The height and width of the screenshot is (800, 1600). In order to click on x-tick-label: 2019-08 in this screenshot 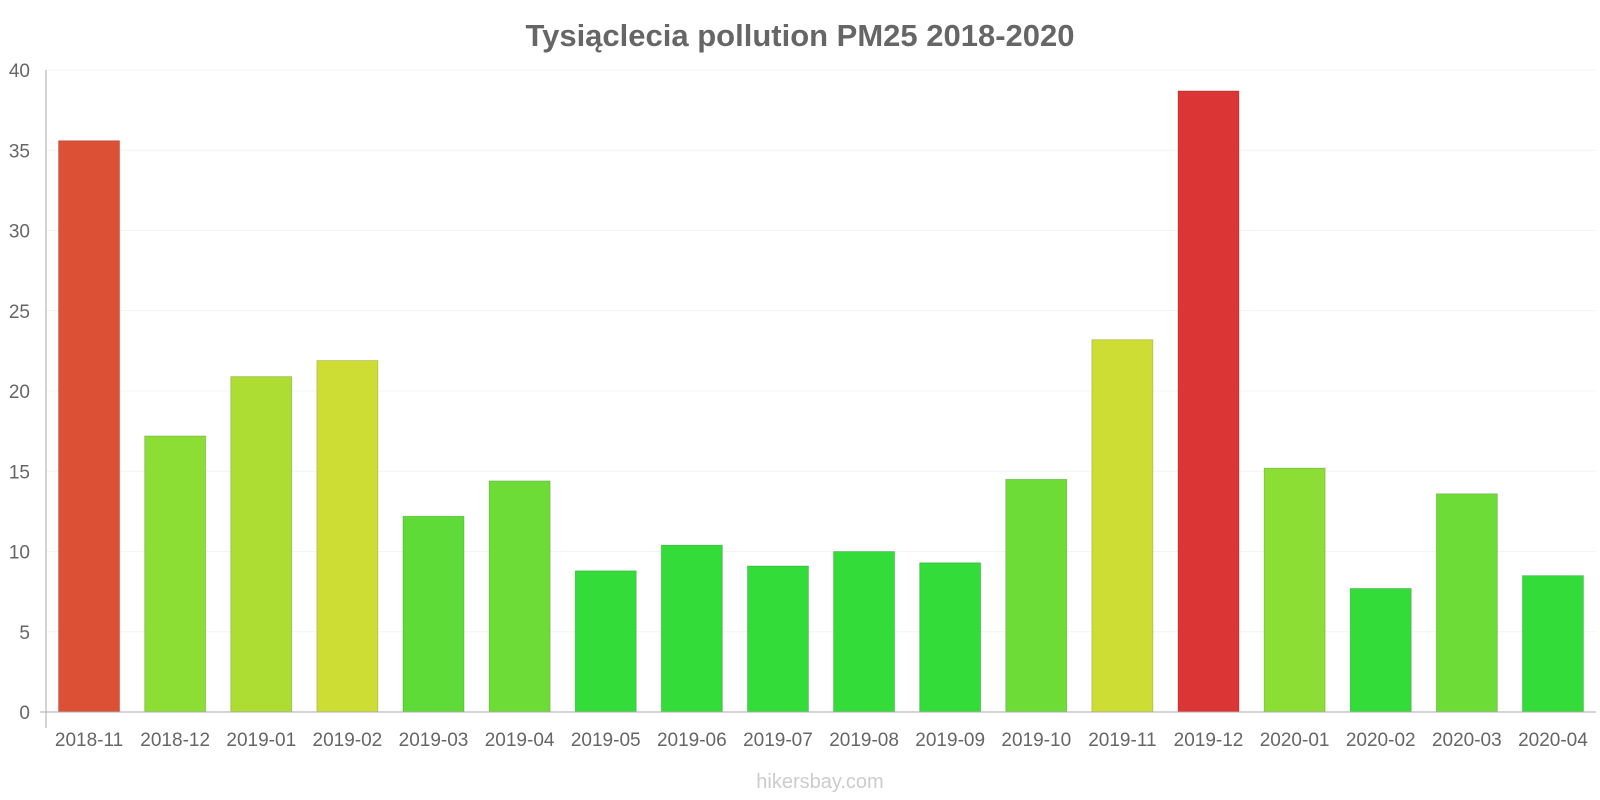, I will do `click(864, 740)`.